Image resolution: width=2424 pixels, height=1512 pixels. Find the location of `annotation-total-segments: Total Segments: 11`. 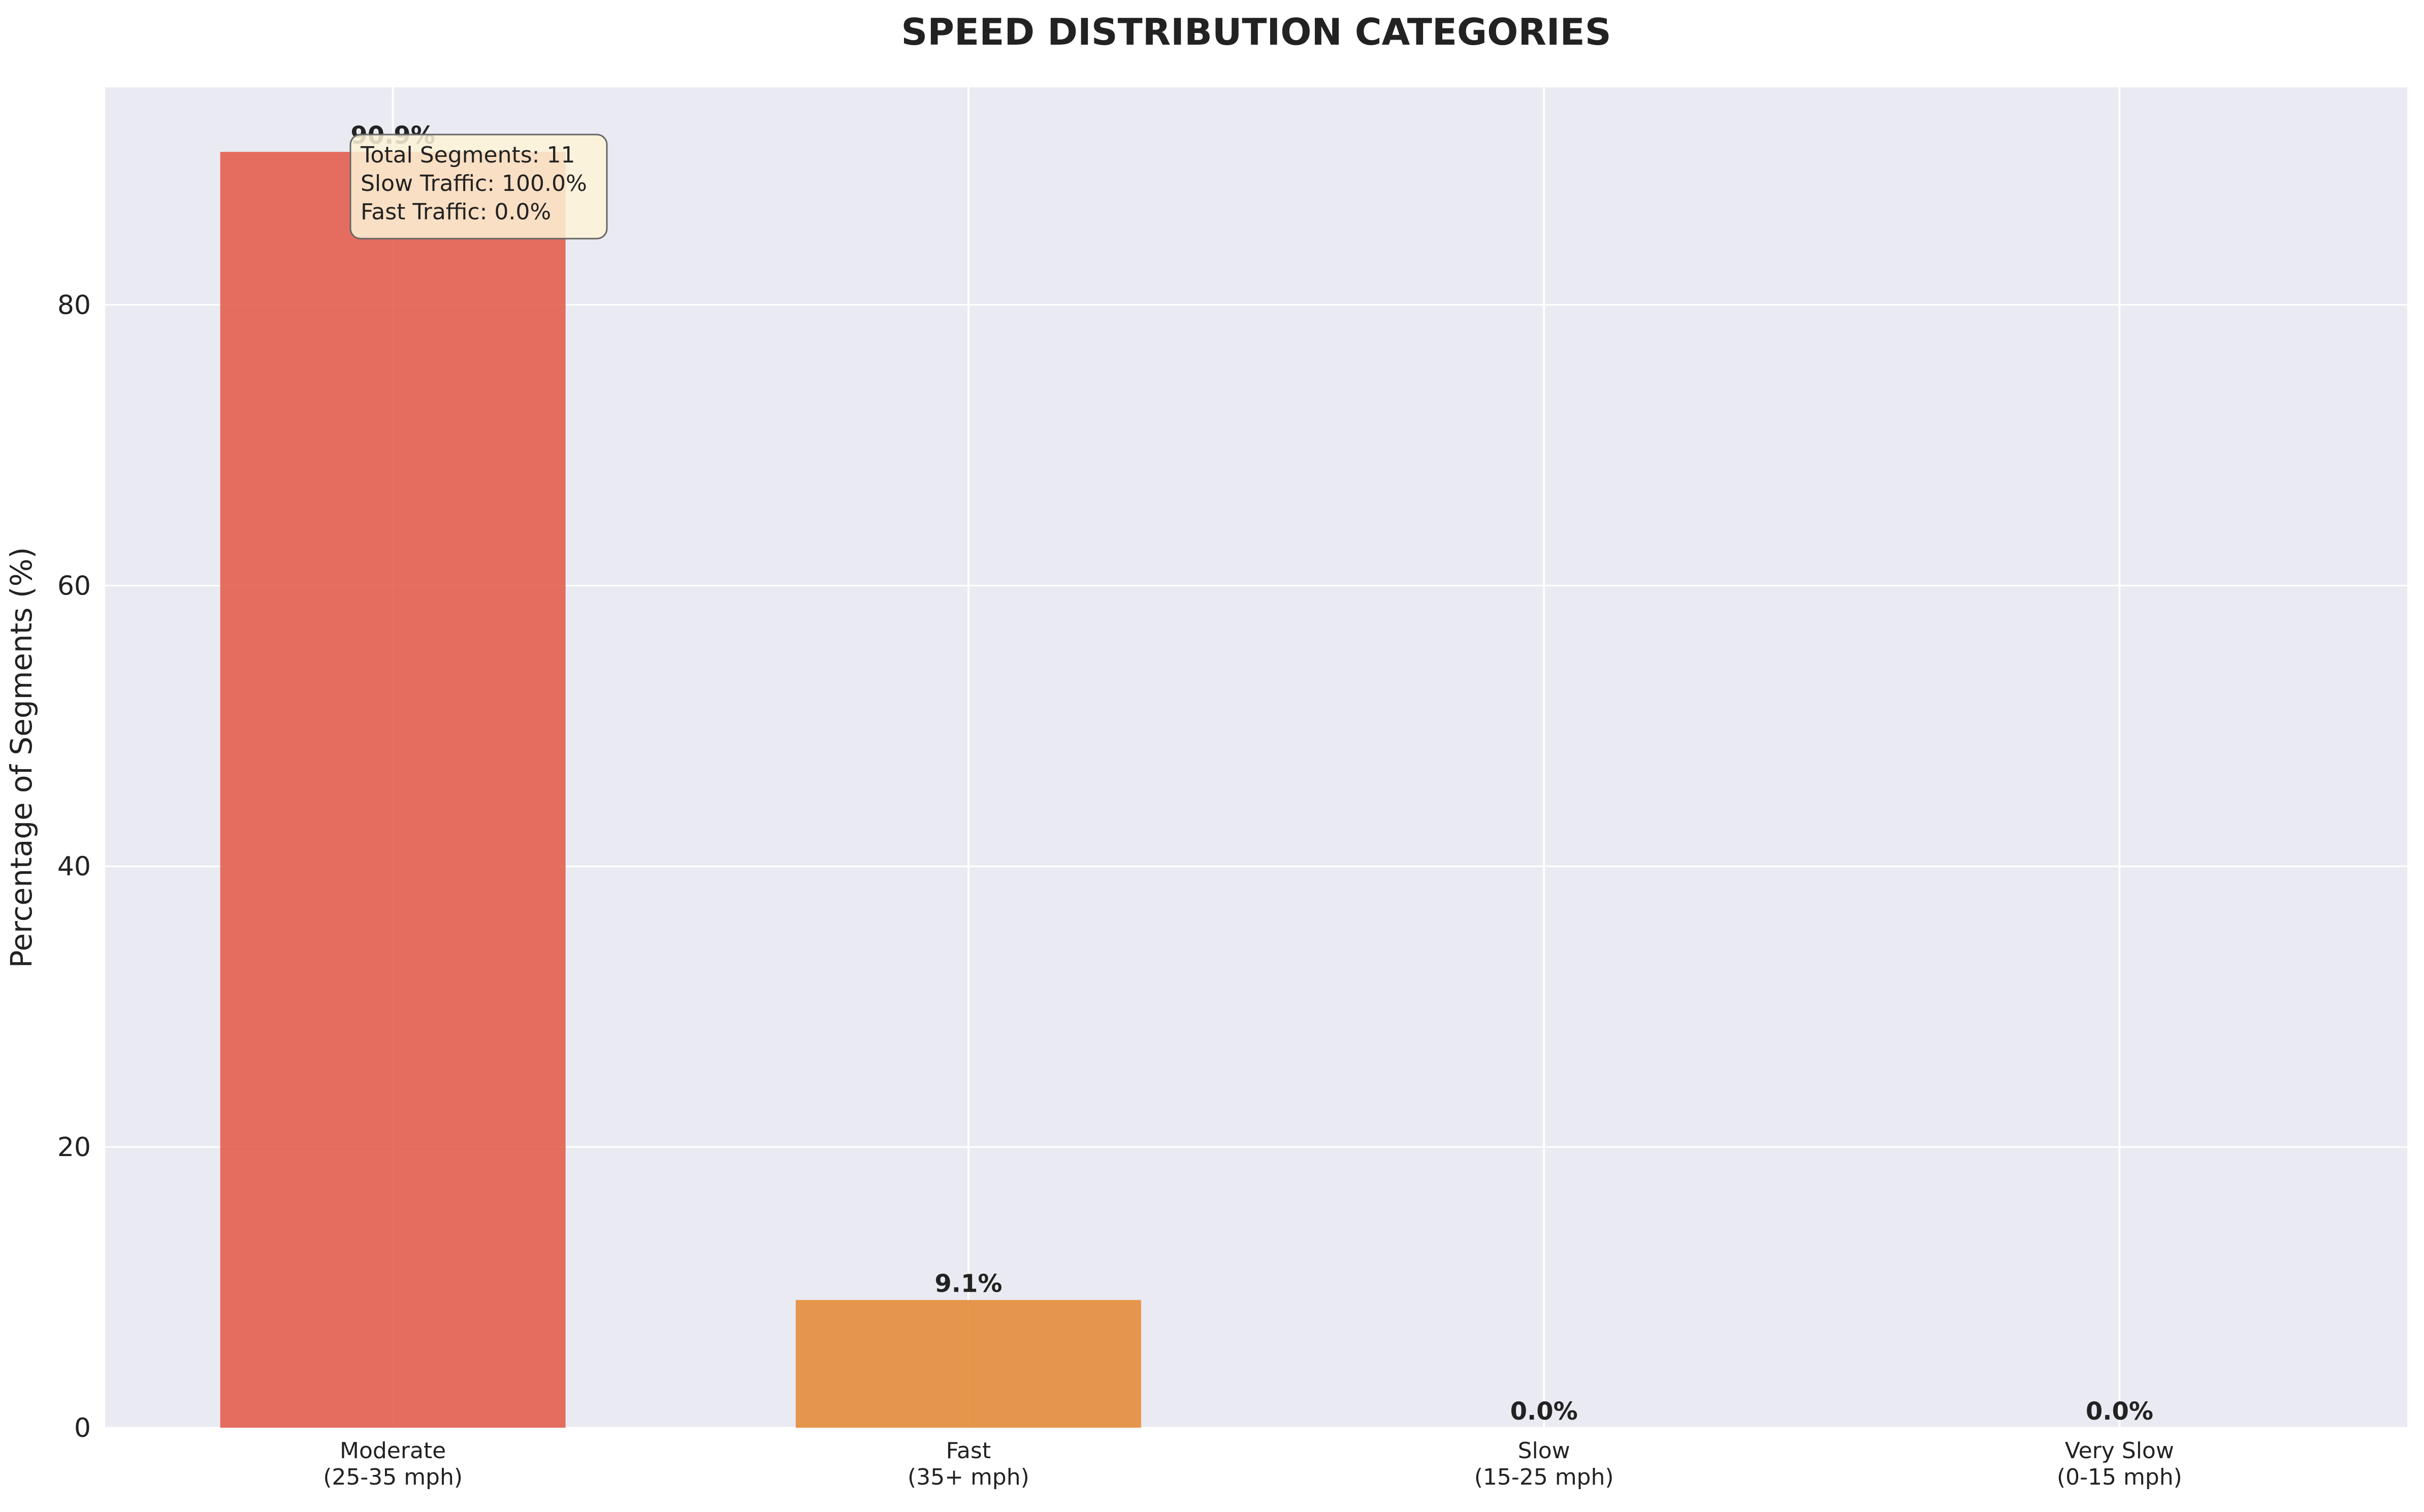

annotation-total-segments: Total Segments: 11 is located at coordinates (468, 155).